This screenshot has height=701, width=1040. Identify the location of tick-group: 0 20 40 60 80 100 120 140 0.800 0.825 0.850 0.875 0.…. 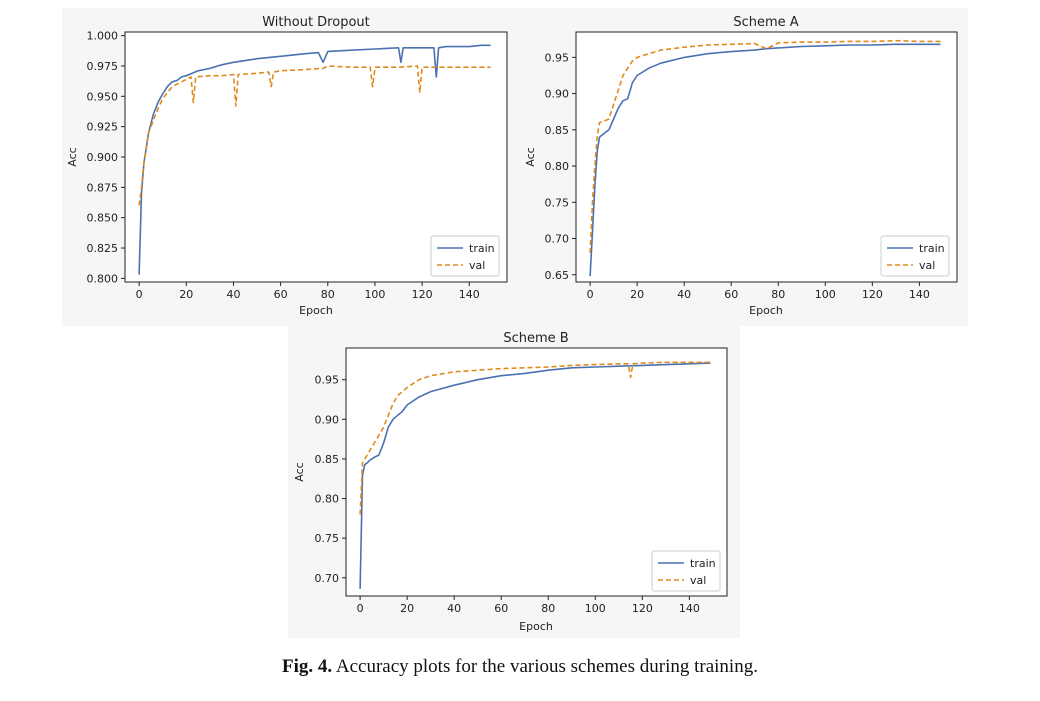
(283, 165).